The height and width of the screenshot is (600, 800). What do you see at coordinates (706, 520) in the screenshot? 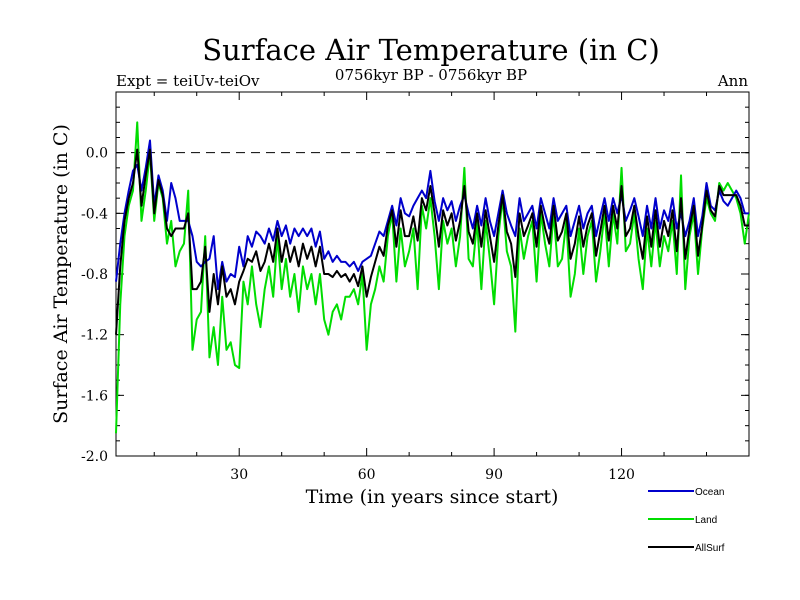
I see `legend-label-land: Land` at bounding box center [706, 520].